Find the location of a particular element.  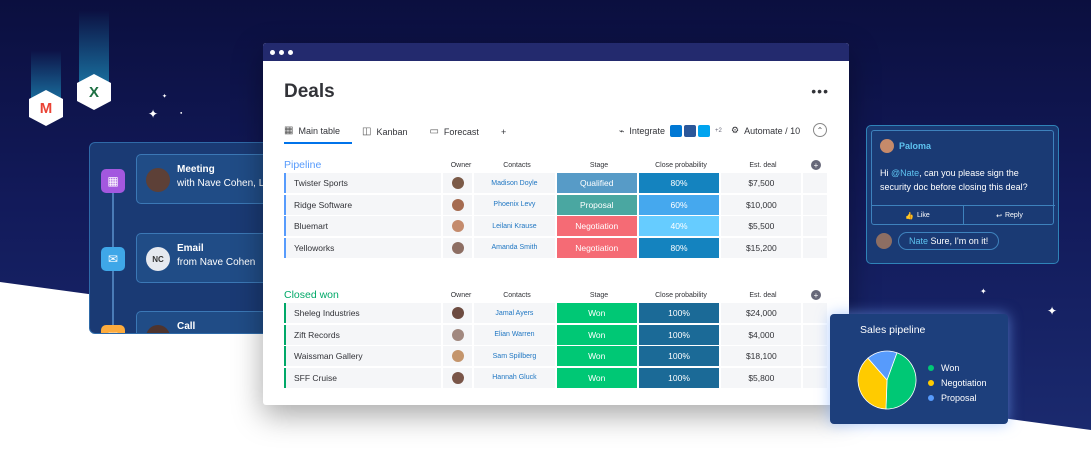

deal-name: Zift Records is located at coordinates (362, 334).